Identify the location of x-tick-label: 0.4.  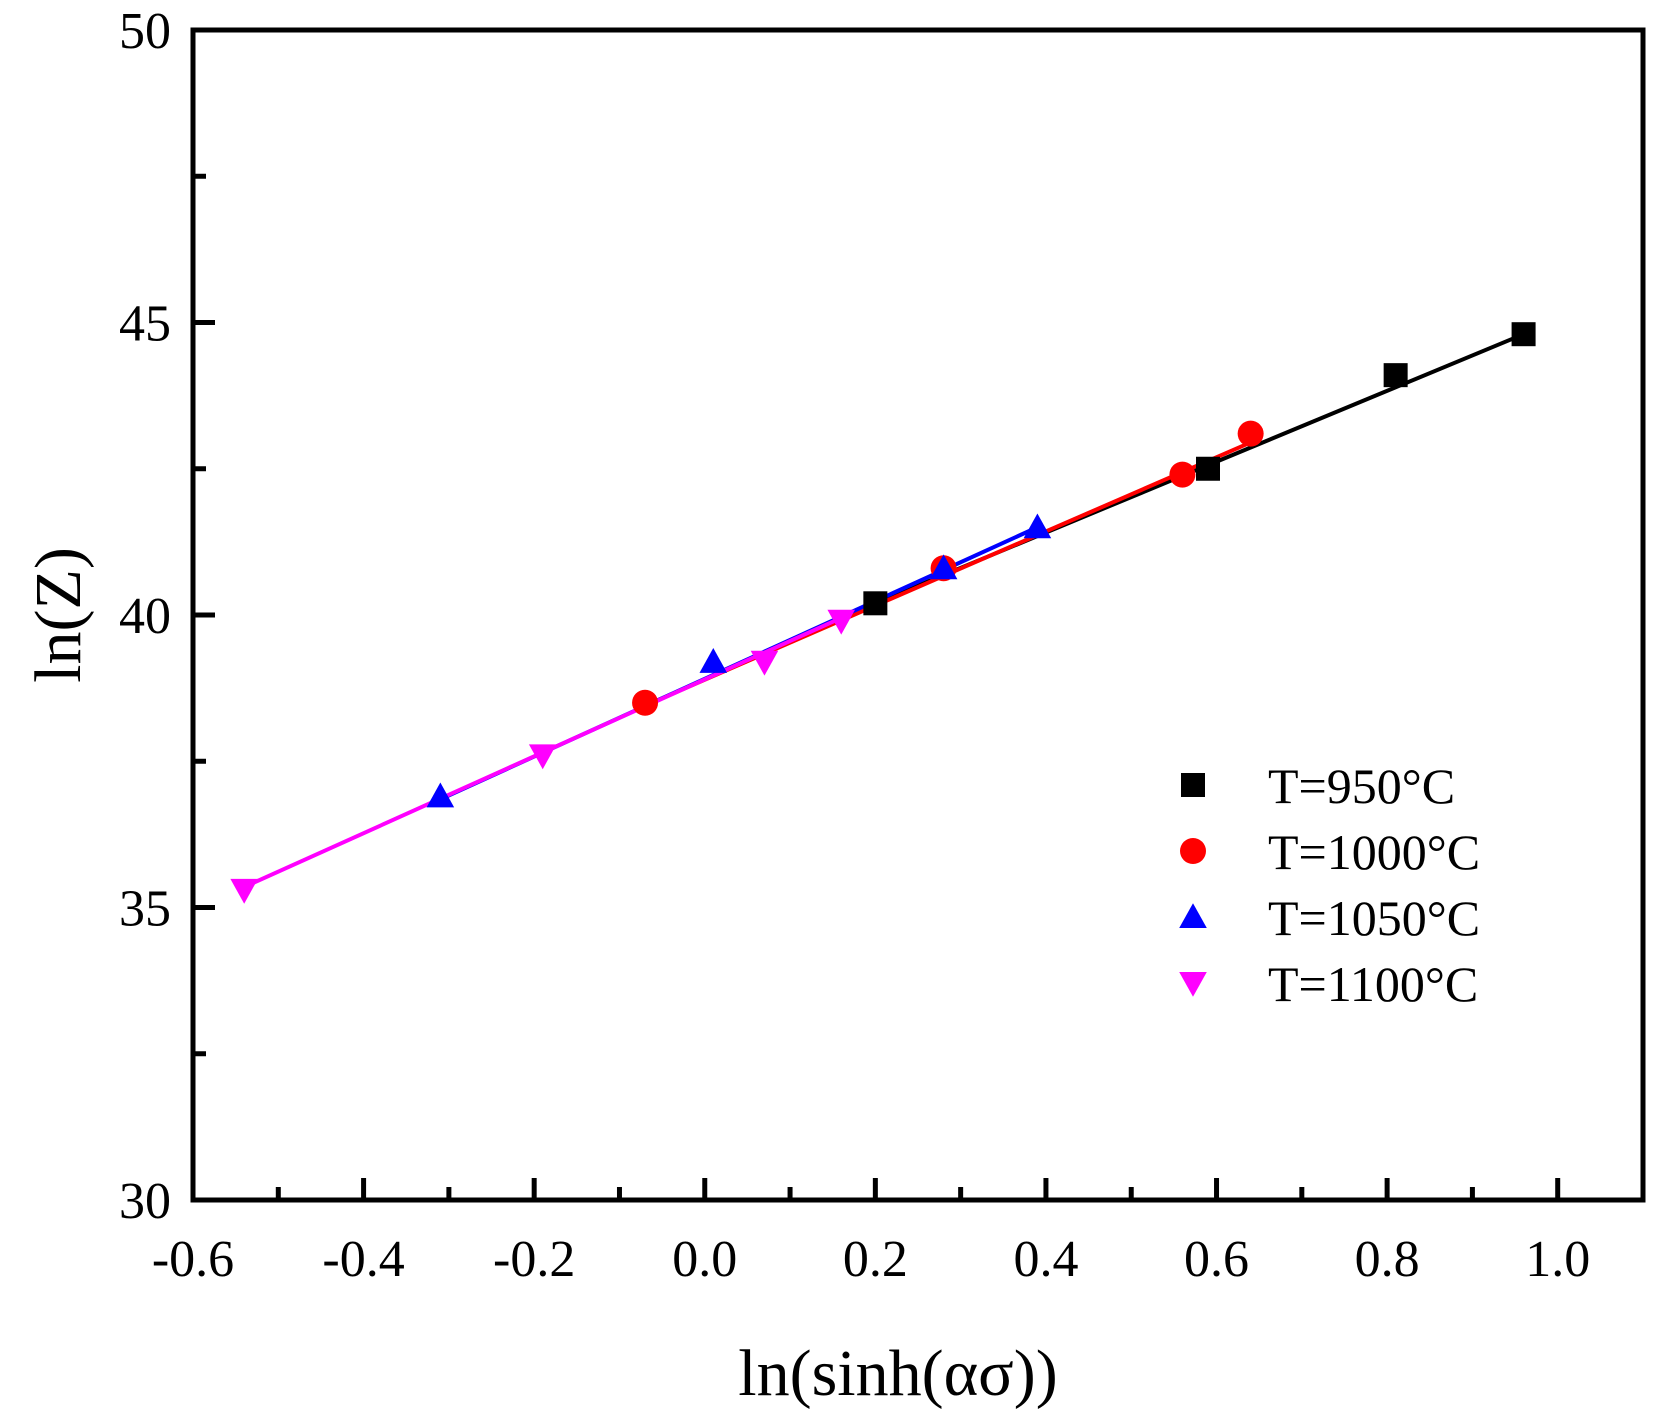
(1045, 1259).